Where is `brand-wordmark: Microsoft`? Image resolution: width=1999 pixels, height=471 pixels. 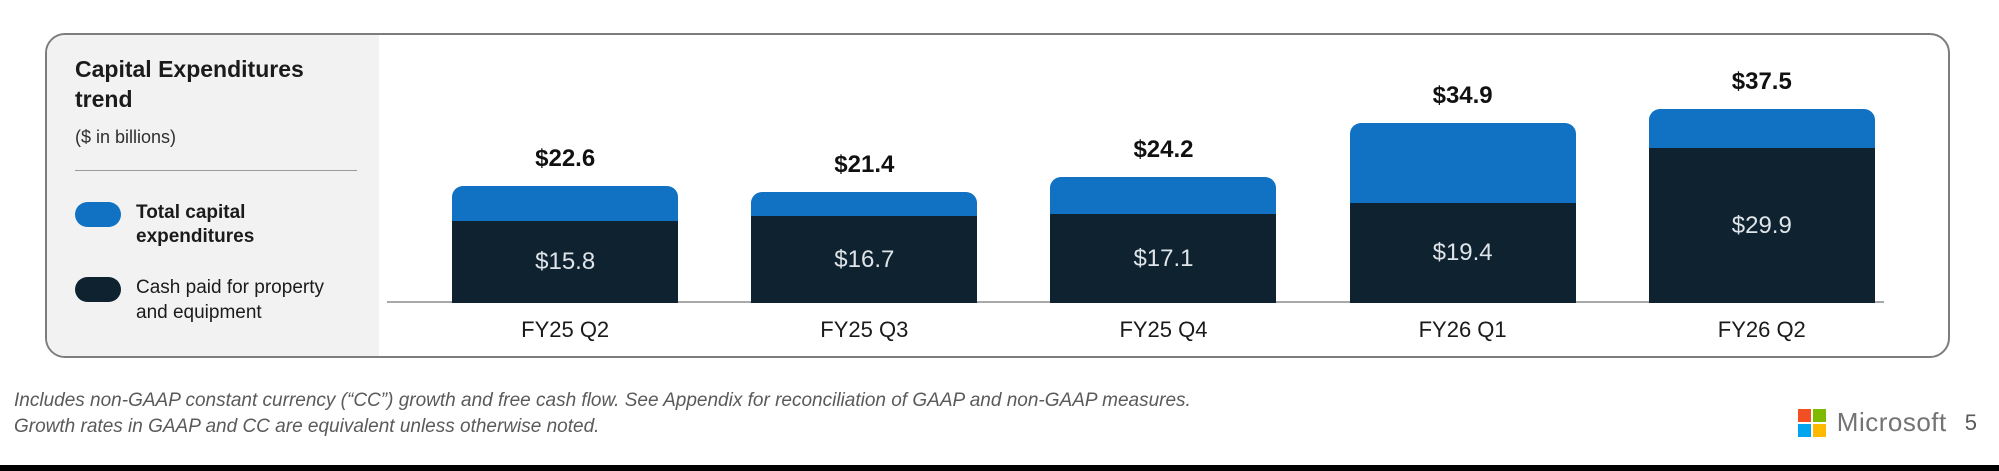 brand-wordmark: Microsoft is located at coordinates (1891, 422).